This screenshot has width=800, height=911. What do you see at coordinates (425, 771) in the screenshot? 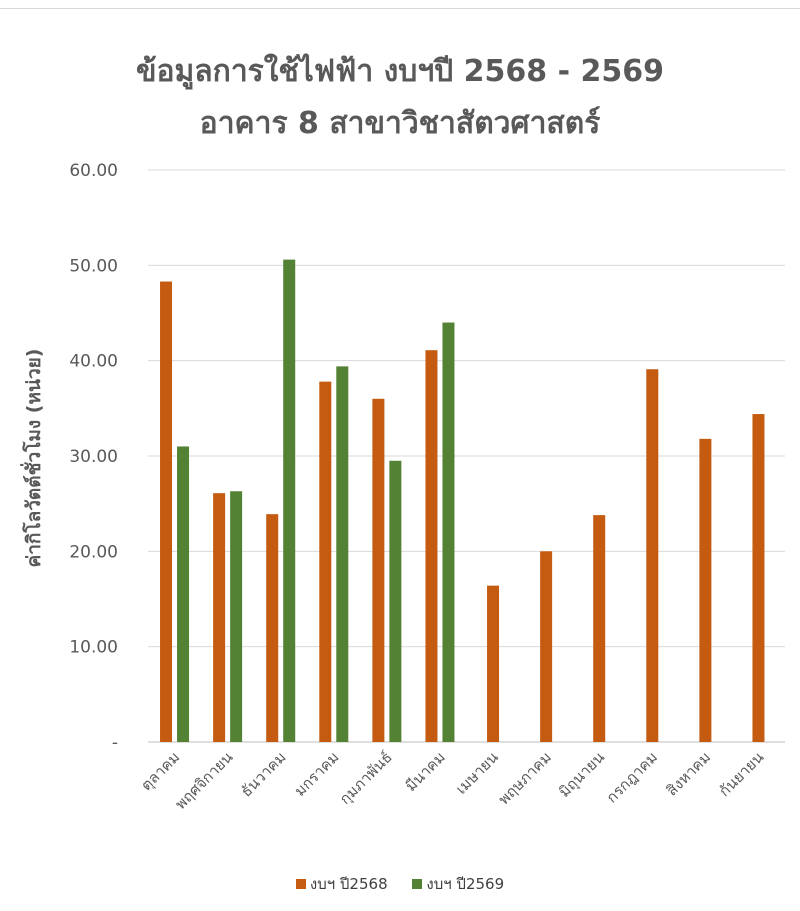
I see `x-tick-label: มีนาคม` at bounding box center [425, 771].